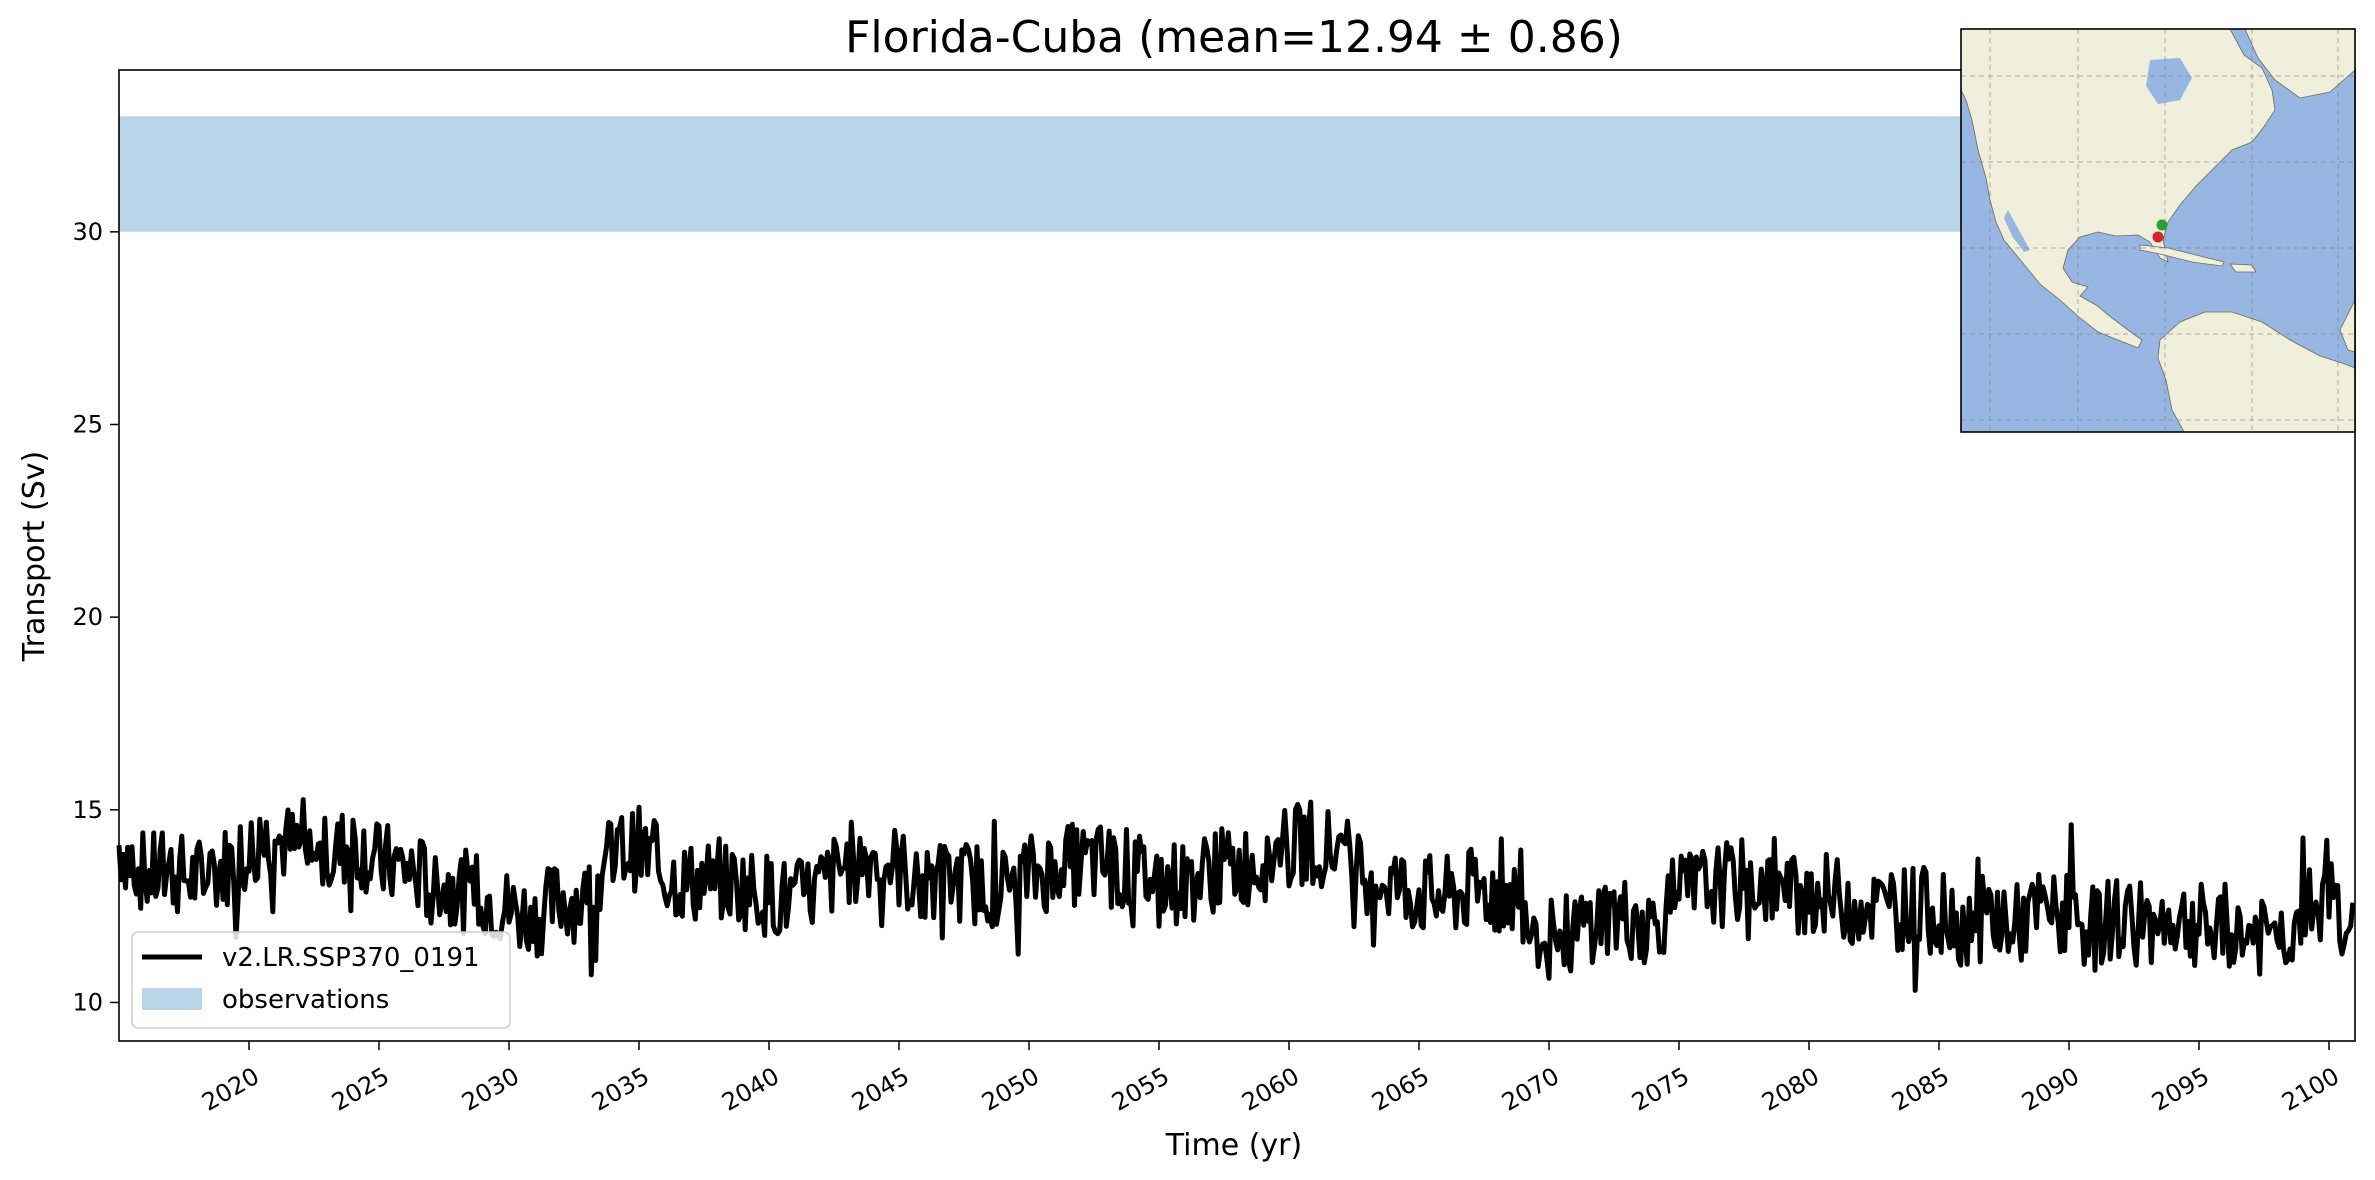 The width and height of the screenshot is (2375, 1180). I want to click on map-gridlines, so click(2158, 230).